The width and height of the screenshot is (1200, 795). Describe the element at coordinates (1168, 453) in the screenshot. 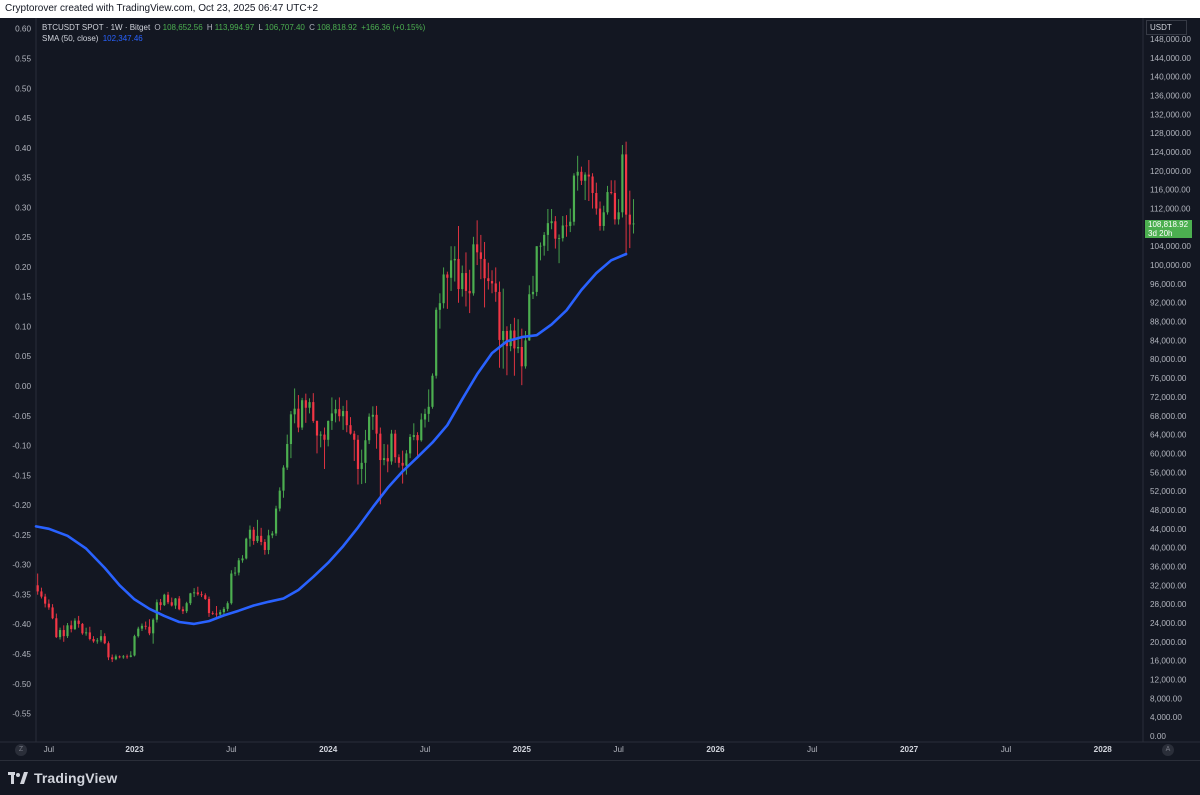

I see `price-tick-label: 60,000.00` at that location.